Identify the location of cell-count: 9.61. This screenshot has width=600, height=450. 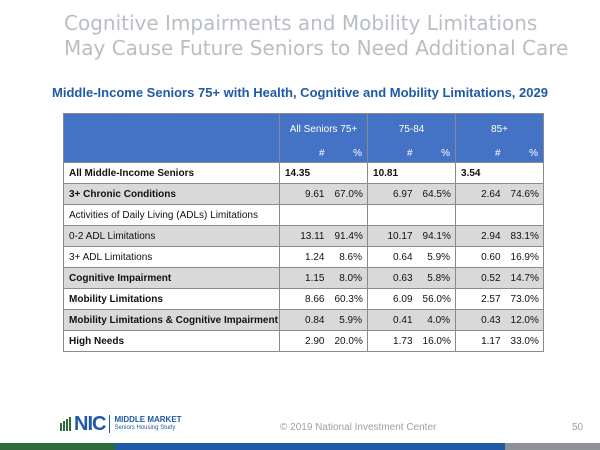
(304, 194).